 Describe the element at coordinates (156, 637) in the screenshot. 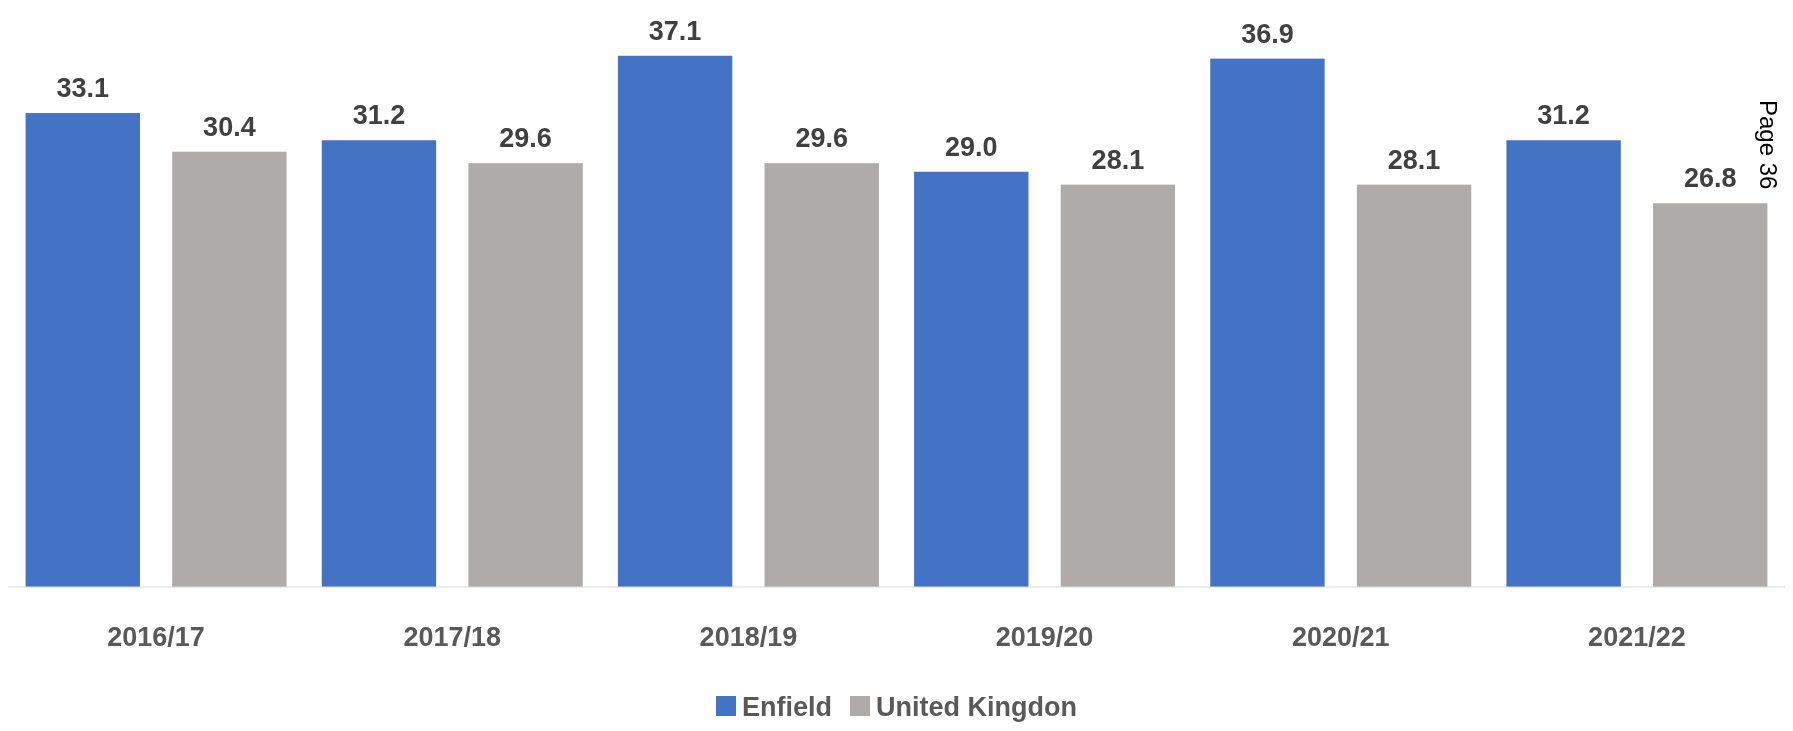

I see `x-tick-label: 2016/17` at that location.